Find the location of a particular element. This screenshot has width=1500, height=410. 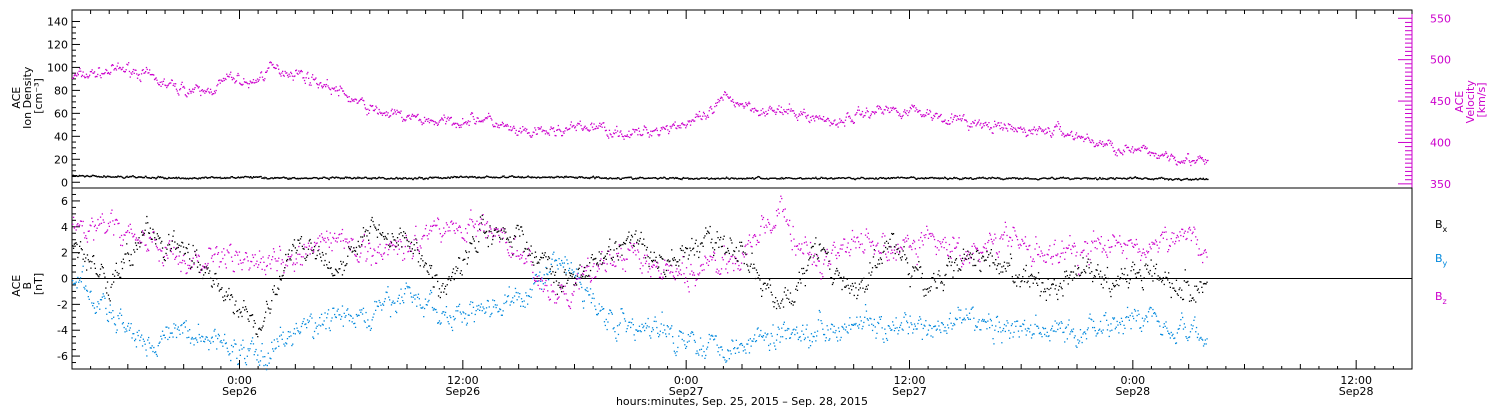

velocity-tick-label: 400 is located at coordinates (1440, 142).